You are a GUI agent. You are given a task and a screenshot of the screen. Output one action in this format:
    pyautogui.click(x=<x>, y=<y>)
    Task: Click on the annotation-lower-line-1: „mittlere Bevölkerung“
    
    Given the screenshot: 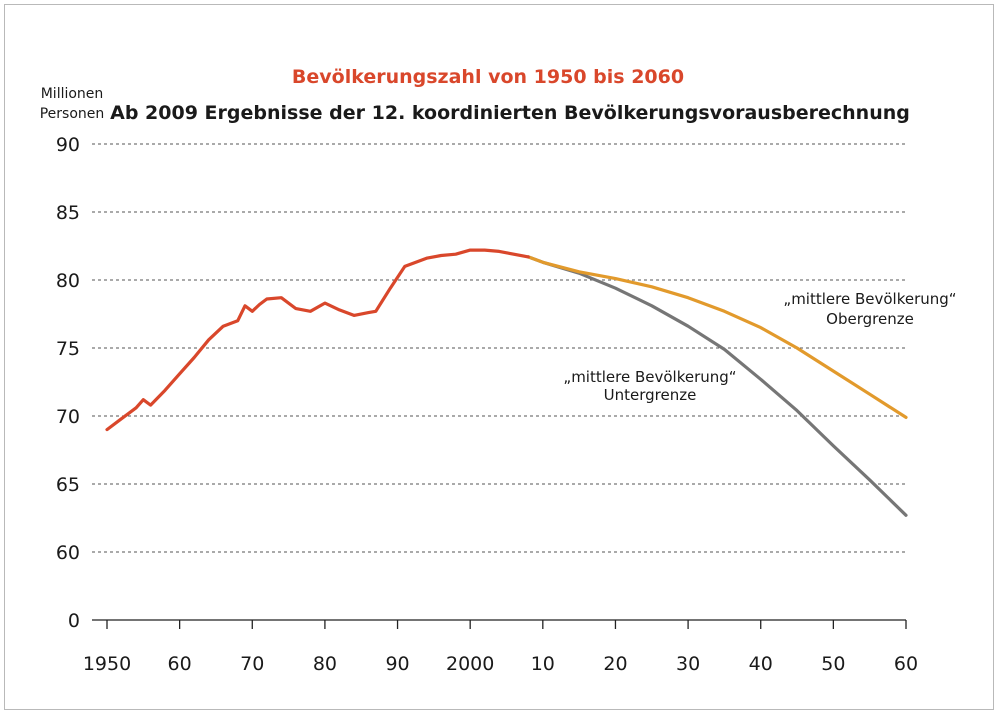 What is the action you would take?
    pyautogui.click(x=649, y=377)
    